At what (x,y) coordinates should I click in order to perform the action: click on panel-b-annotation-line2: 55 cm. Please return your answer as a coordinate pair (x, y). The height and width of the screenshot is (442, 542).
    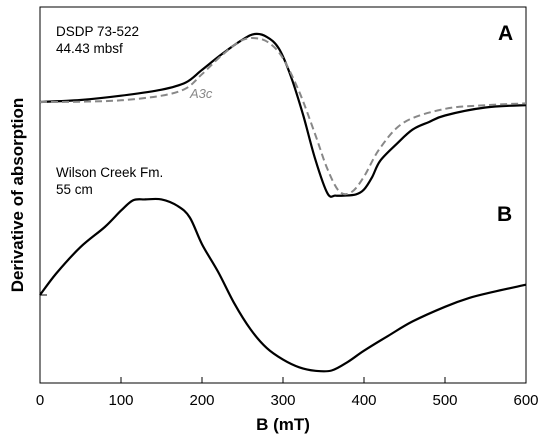
    Looking at the image, I should click on (74, 189).